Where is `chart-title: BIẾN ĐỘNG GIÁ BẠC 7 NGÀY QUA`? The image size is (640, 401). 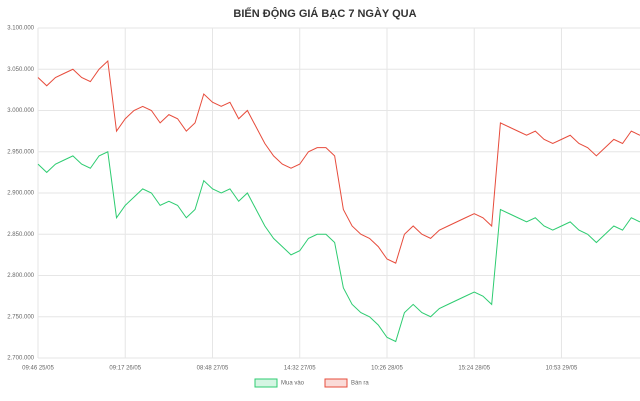
chart-title: BIẾN ĐỘNG GIÁ BẠC 7 NGÀY QUA is located at coordinates (324, 13).